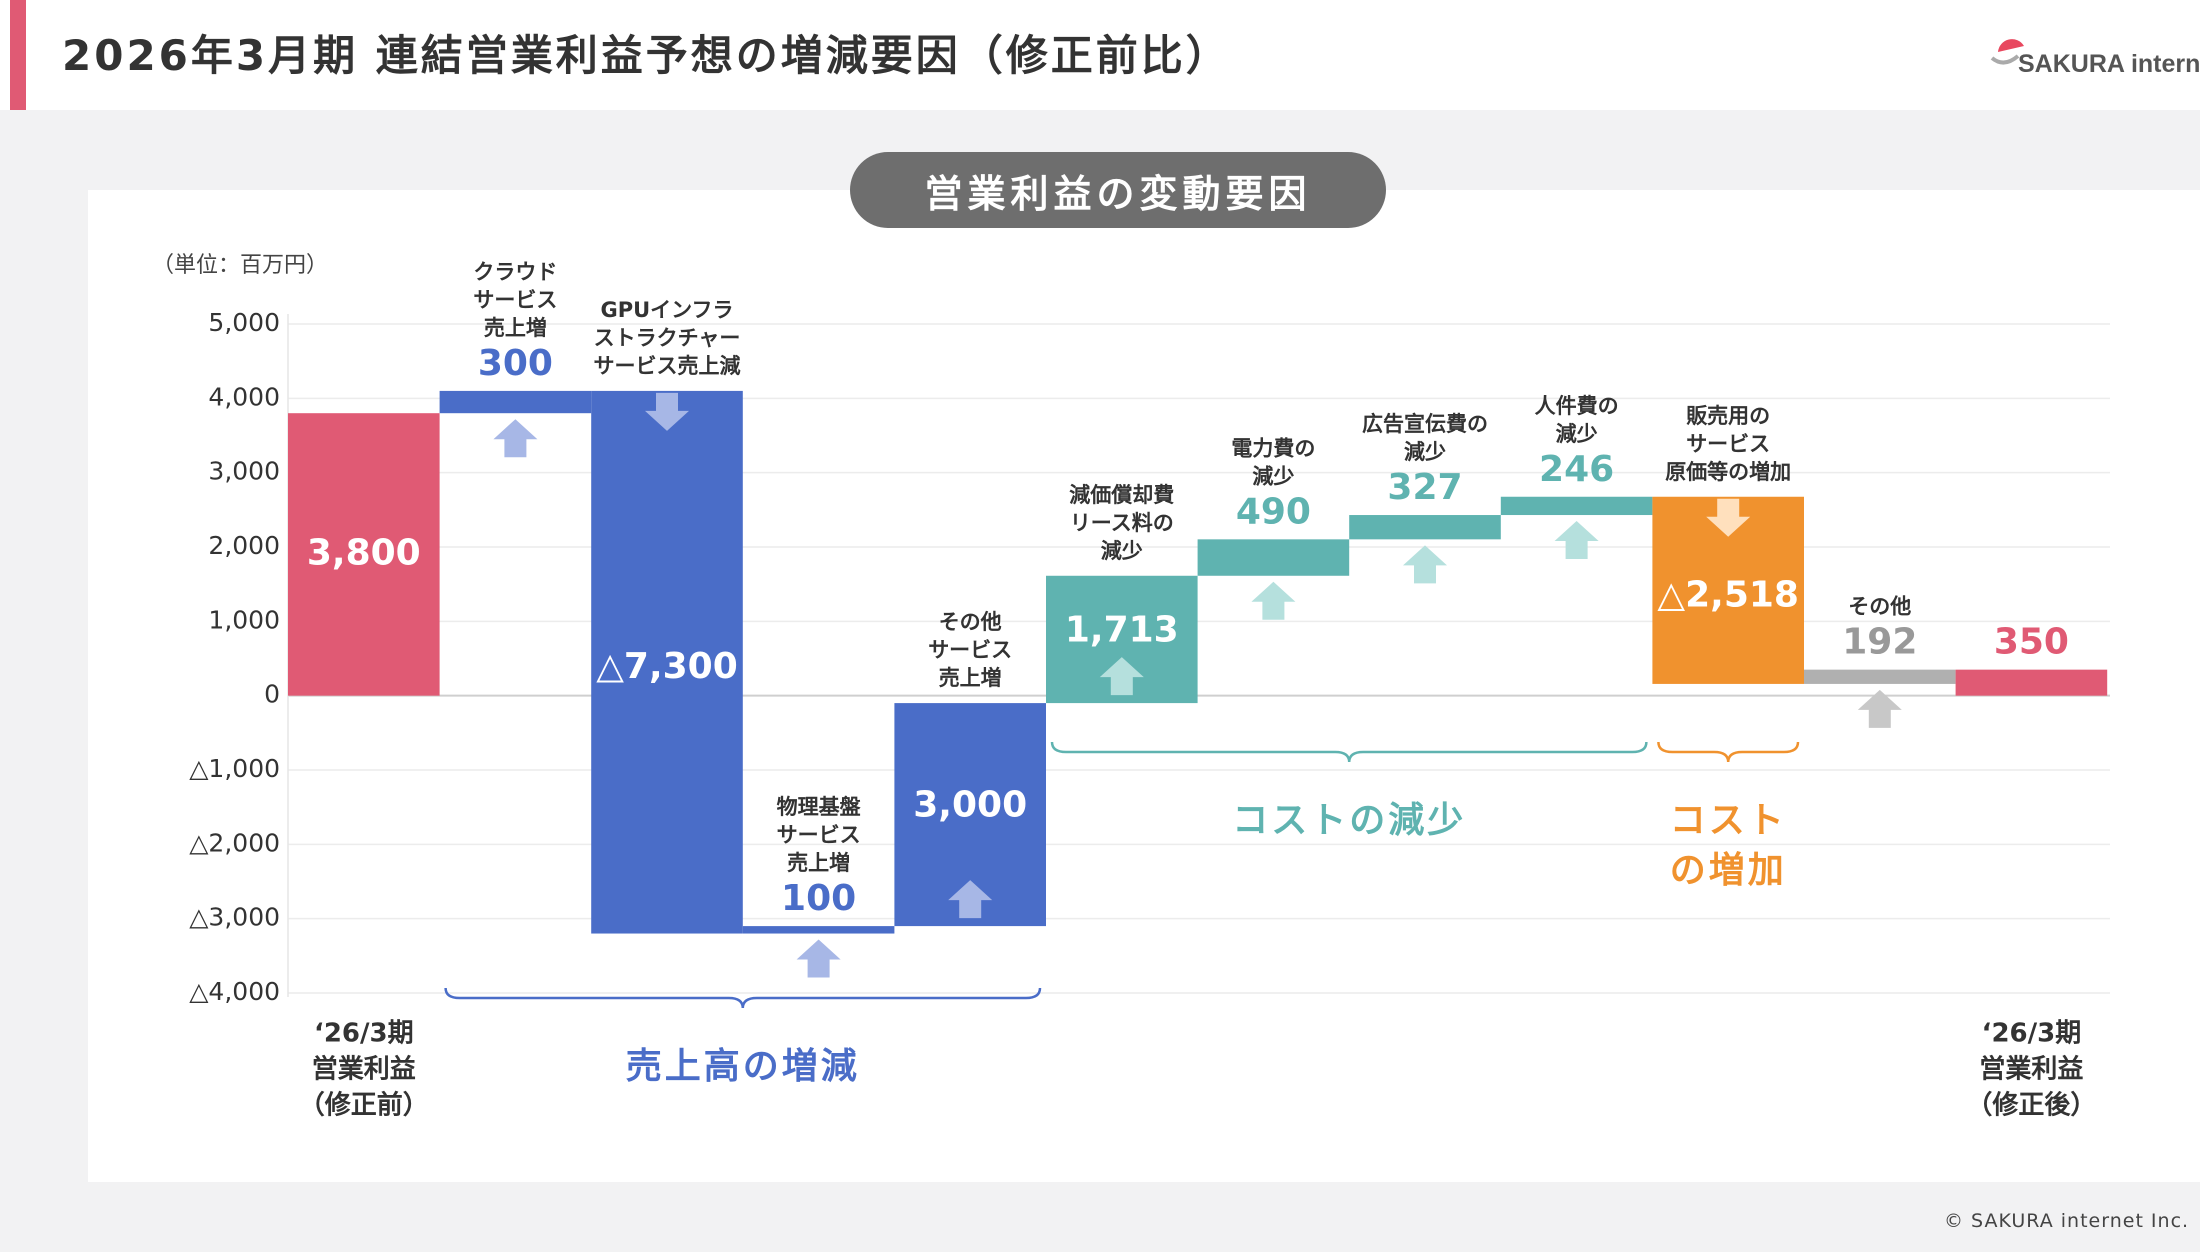  What do you see at coordinates (1728, 594) in the screenshot?
I see `bar-value-label: △2,518` at bounding box center [1728, 594].